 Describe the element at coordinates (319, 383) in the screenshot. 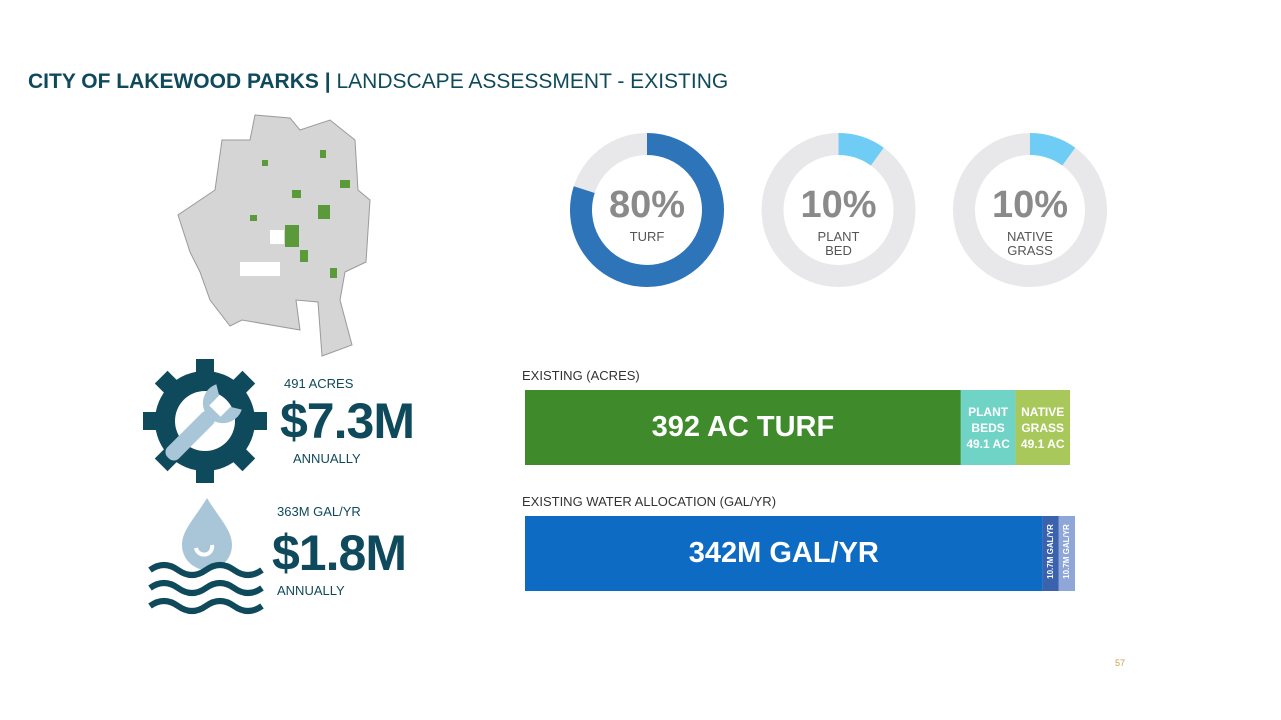

I see `stat-label: 491 ACRES` at that location.